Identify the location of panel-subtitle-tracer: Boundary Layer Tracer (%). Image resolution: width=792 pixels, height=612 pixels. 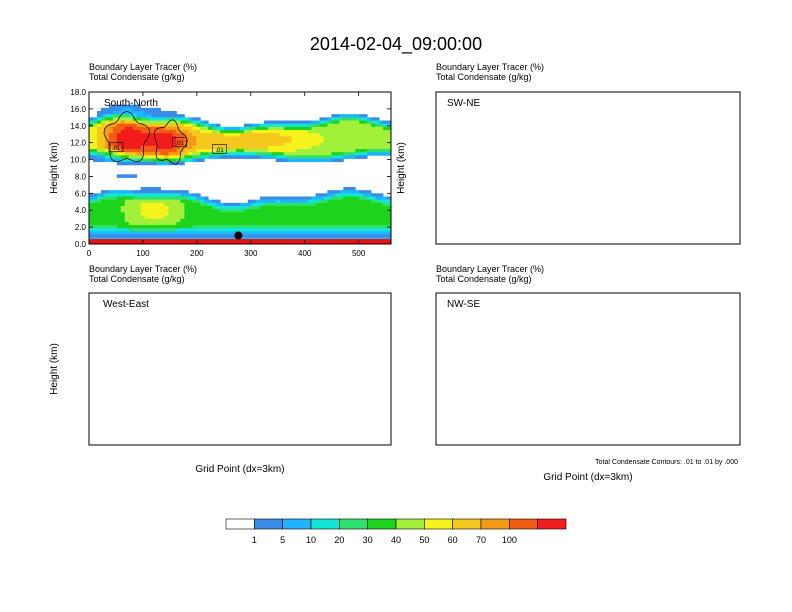
(490, 67).